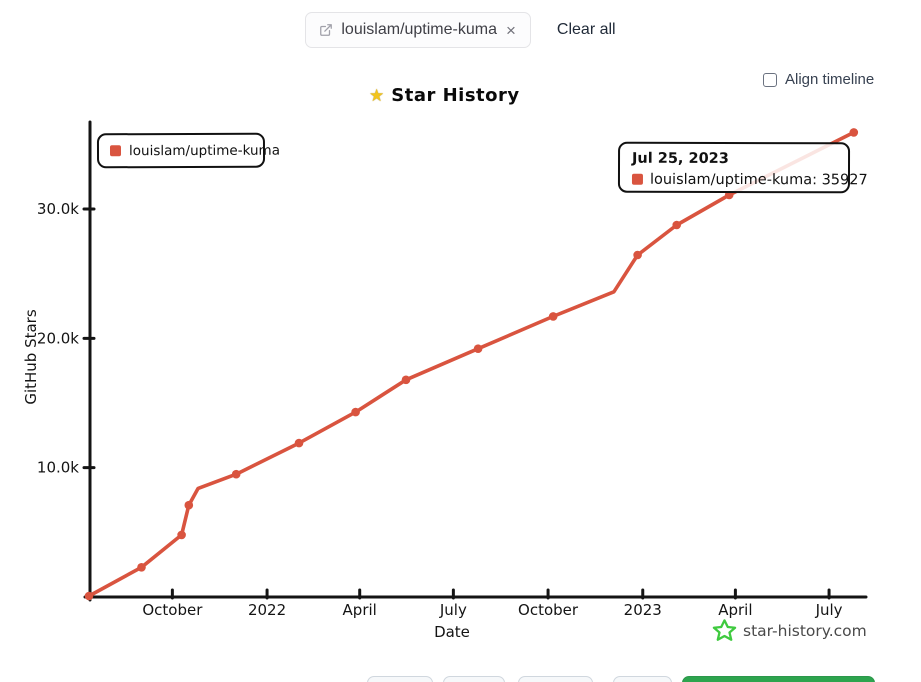  What do you see at coordinates (637, 180) in the screenshot?
I see `tooltip-swatch` at bounding box center [637, 180].